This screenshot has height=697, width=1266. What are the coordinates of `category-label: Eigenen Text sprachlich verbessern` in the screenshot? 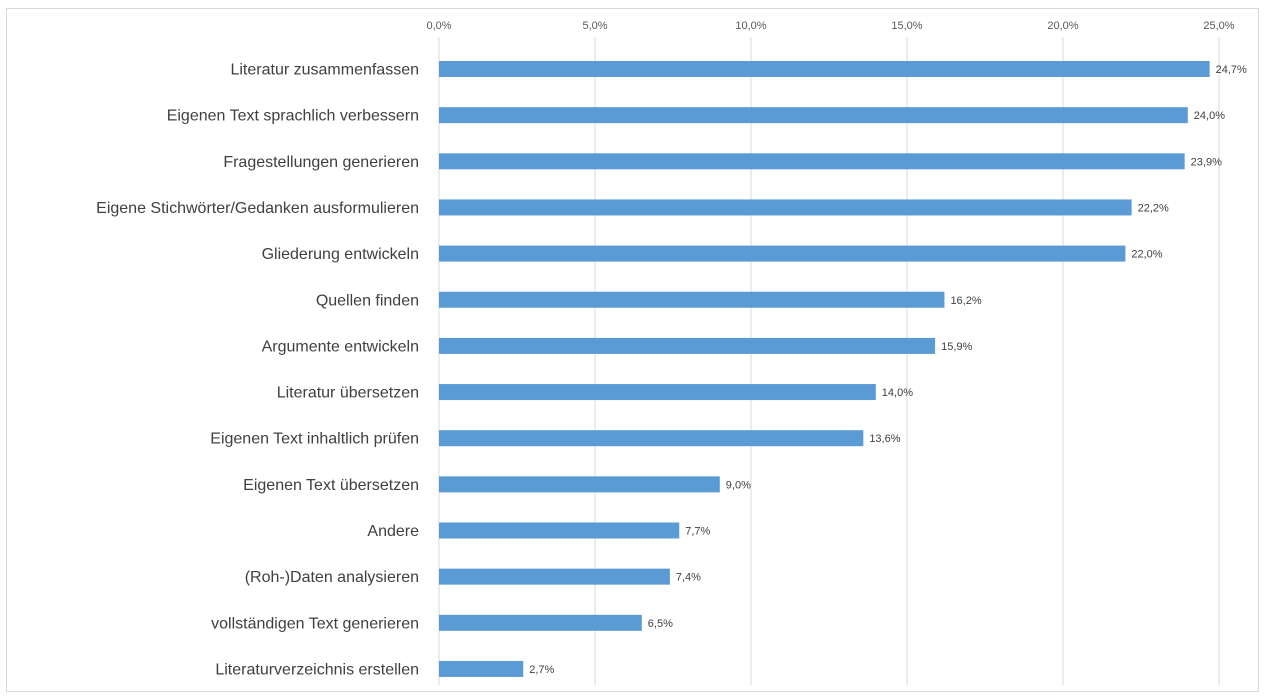 It's located at (293, 116).